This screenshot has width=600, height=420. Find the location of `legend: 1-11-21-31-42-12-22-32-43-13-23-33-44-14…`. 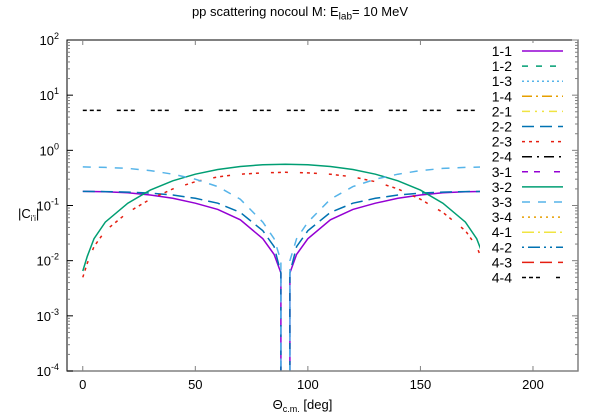

legend: 1-11-21-31-42-12-22-32-43-13-23-33-44-14… is located at coordinates (524, 164).